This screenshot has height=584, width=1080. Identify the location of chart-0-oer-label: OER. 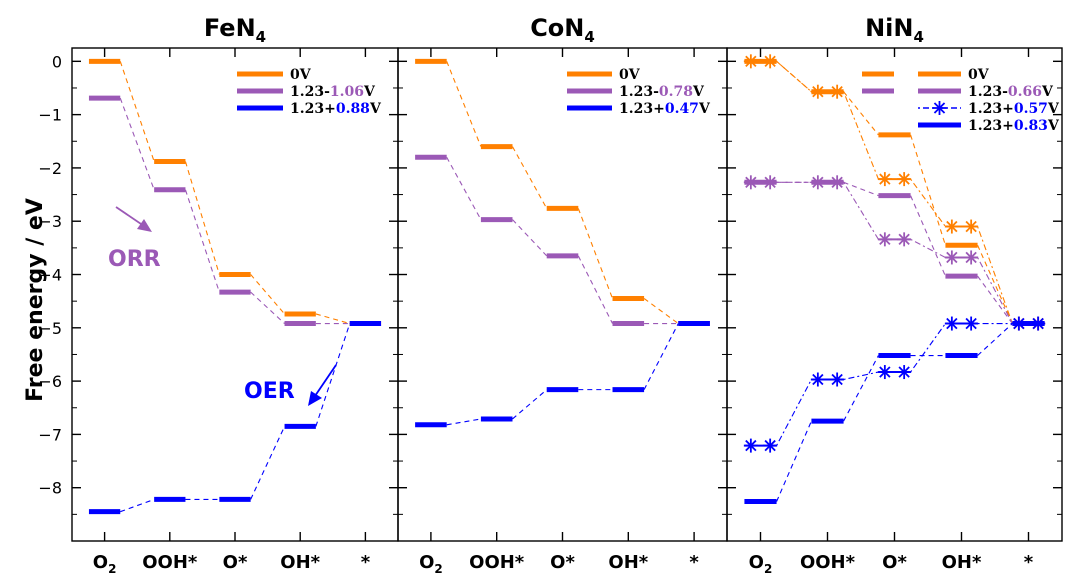
(269, 391).